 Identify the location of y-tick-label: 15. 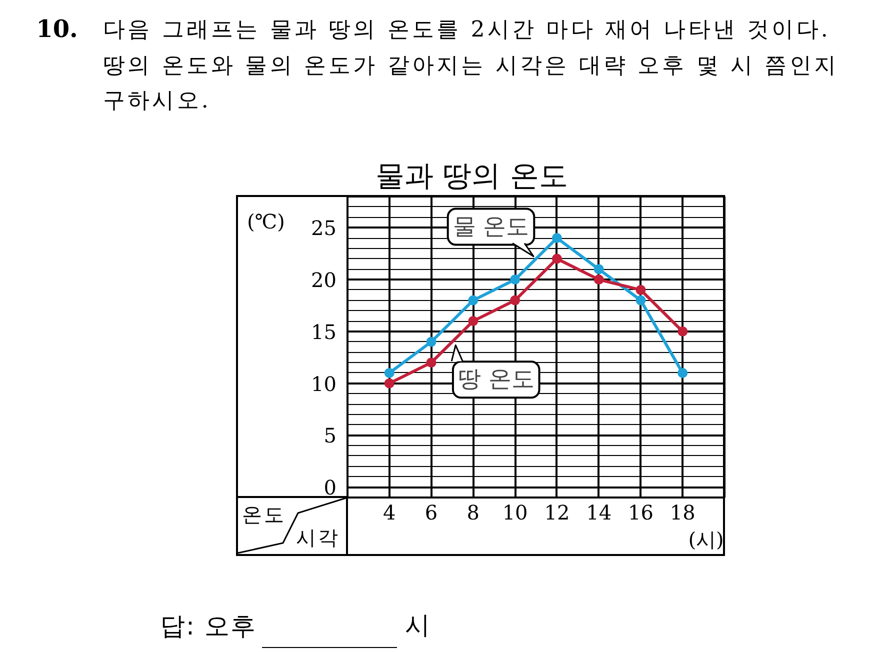
(324, 332).